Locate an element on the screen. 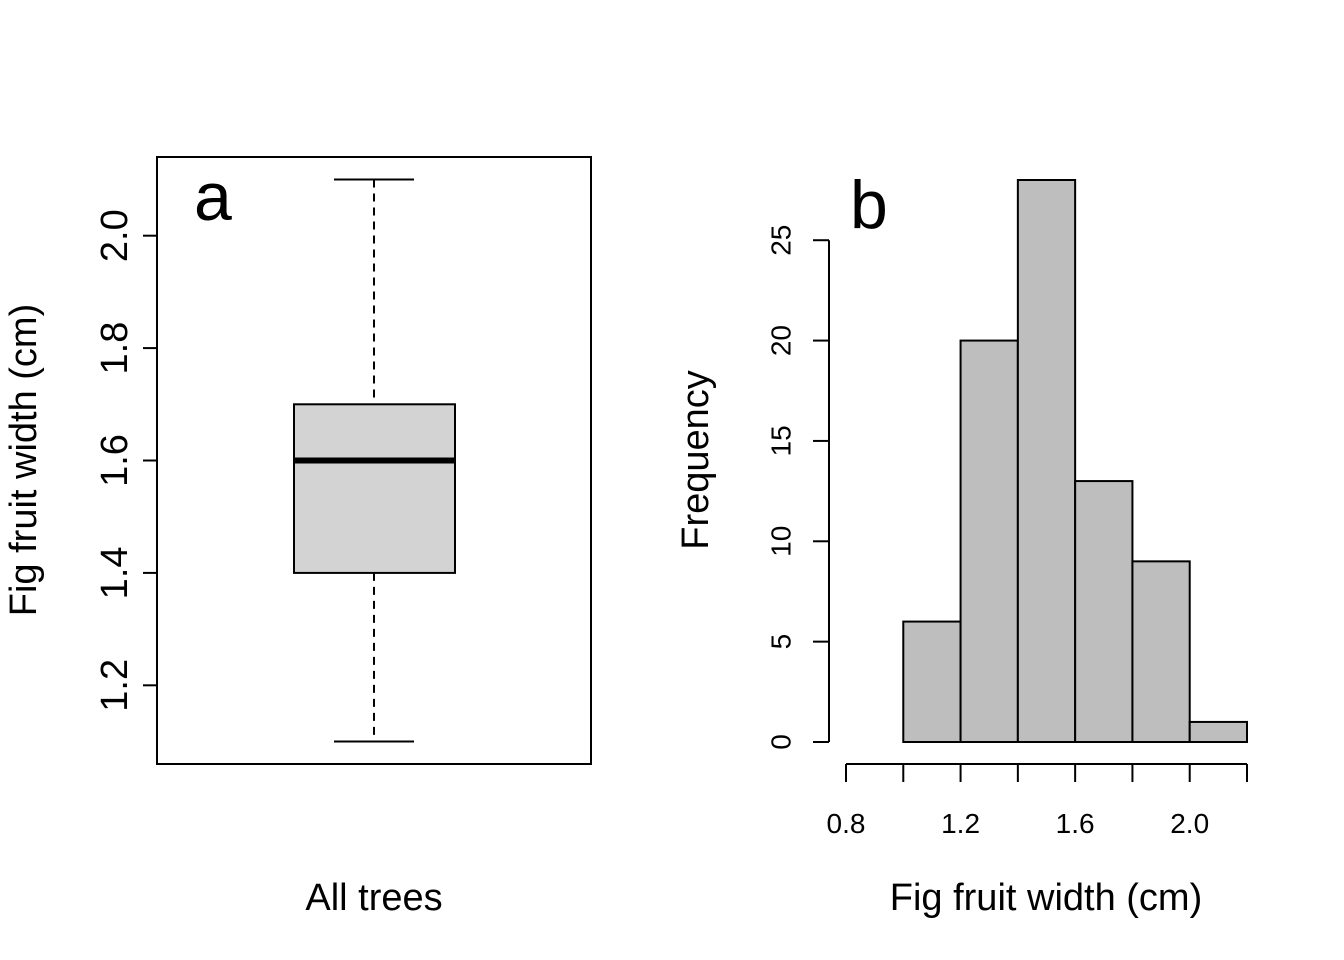 This screenshot has height=960, width=1344. y-tick-label: 20 is located at coordinates (780, 340).